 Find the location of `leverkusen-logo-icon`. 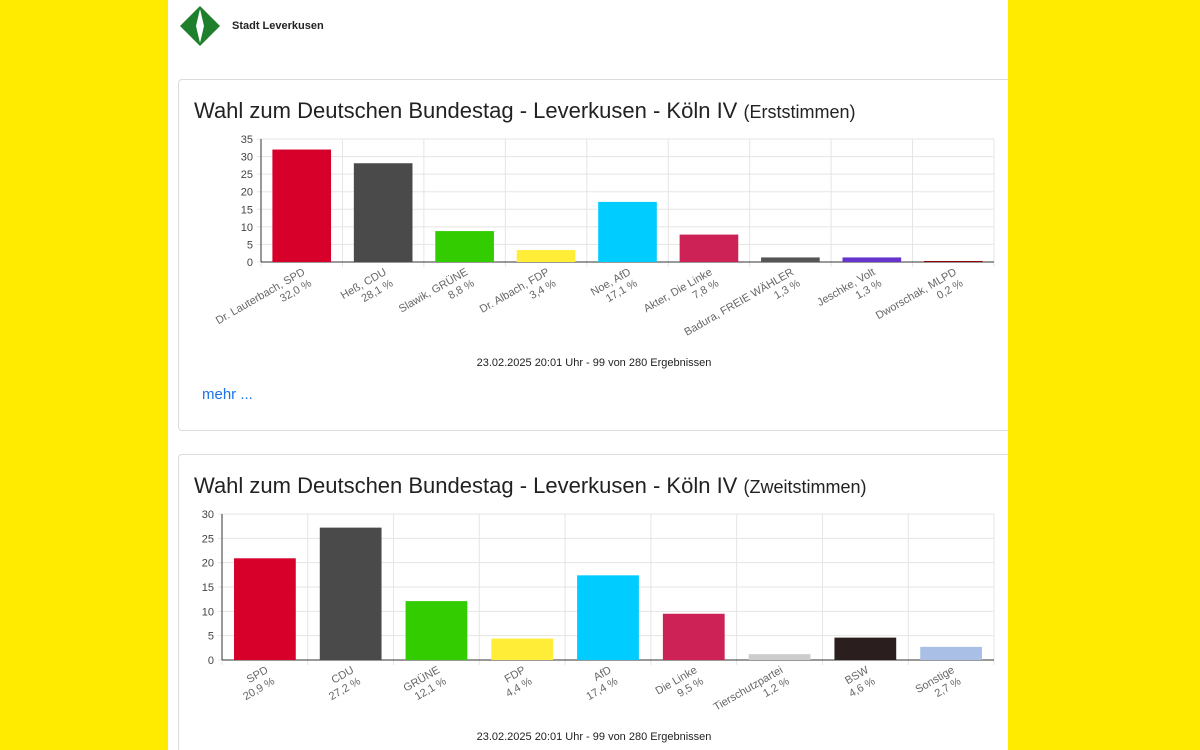

leverkusen-logo-icon is located at coordinates (200, 26).